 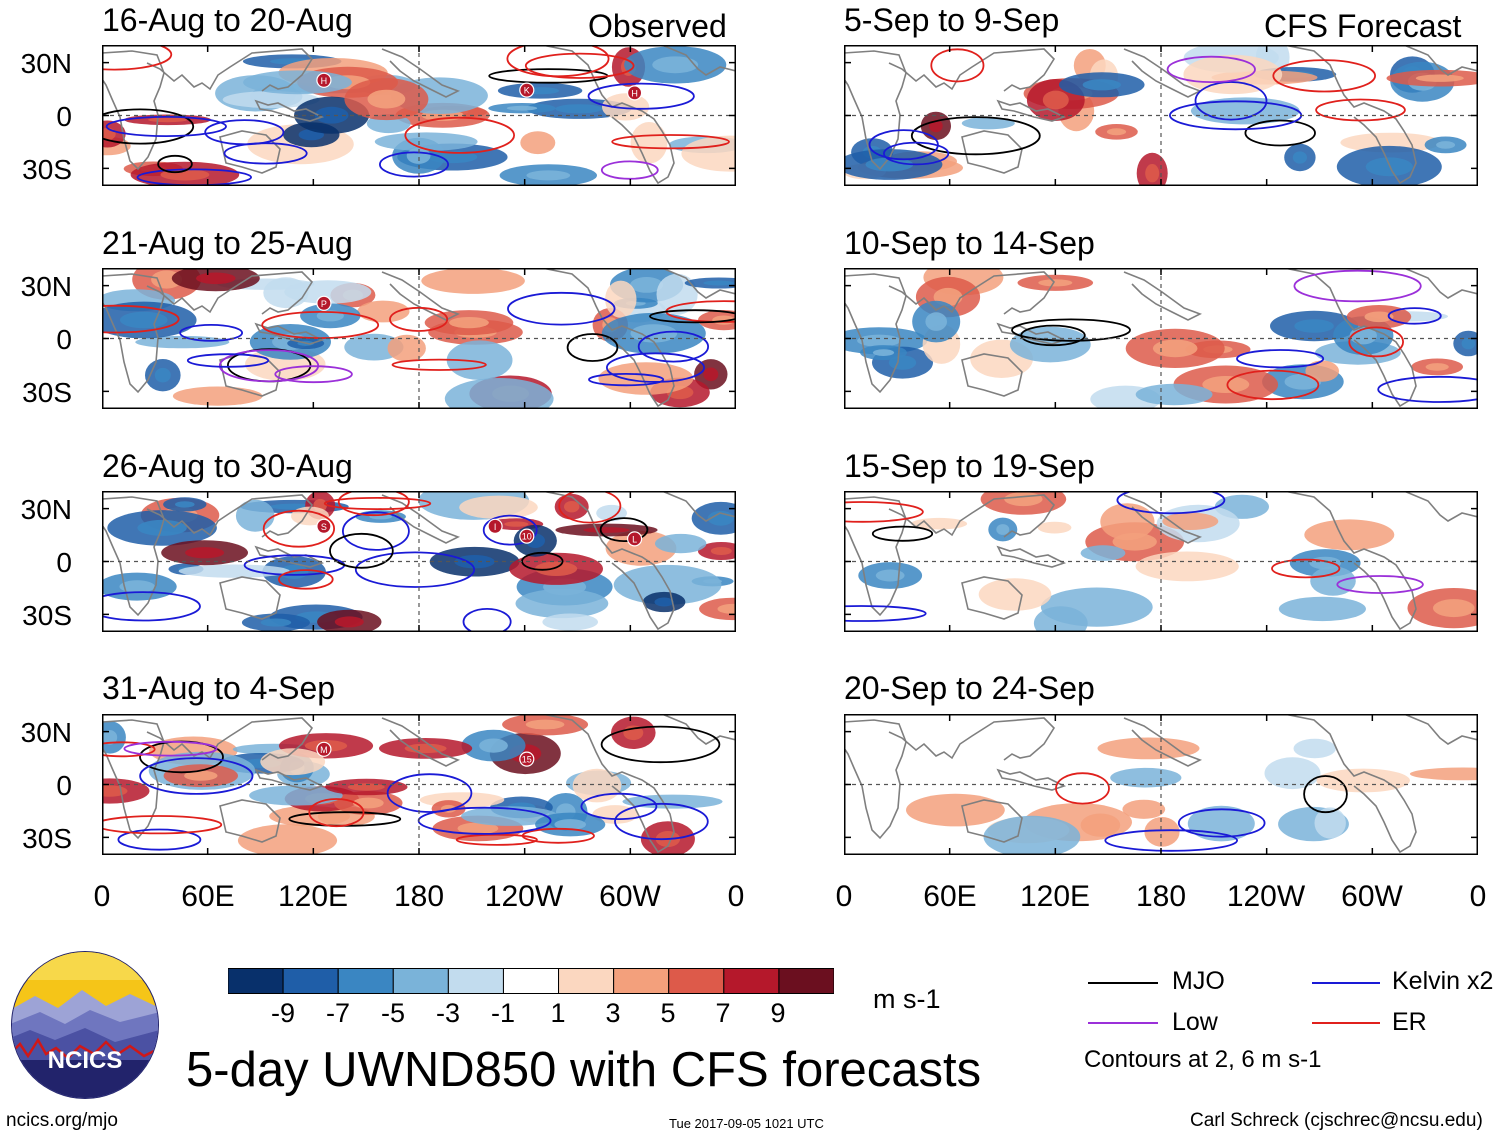 What do you see at coordinates (1443, 981) in the screenshot?
I see `legend-label-kelvin: Kelvin x2` at bounding box center [1443, 981].